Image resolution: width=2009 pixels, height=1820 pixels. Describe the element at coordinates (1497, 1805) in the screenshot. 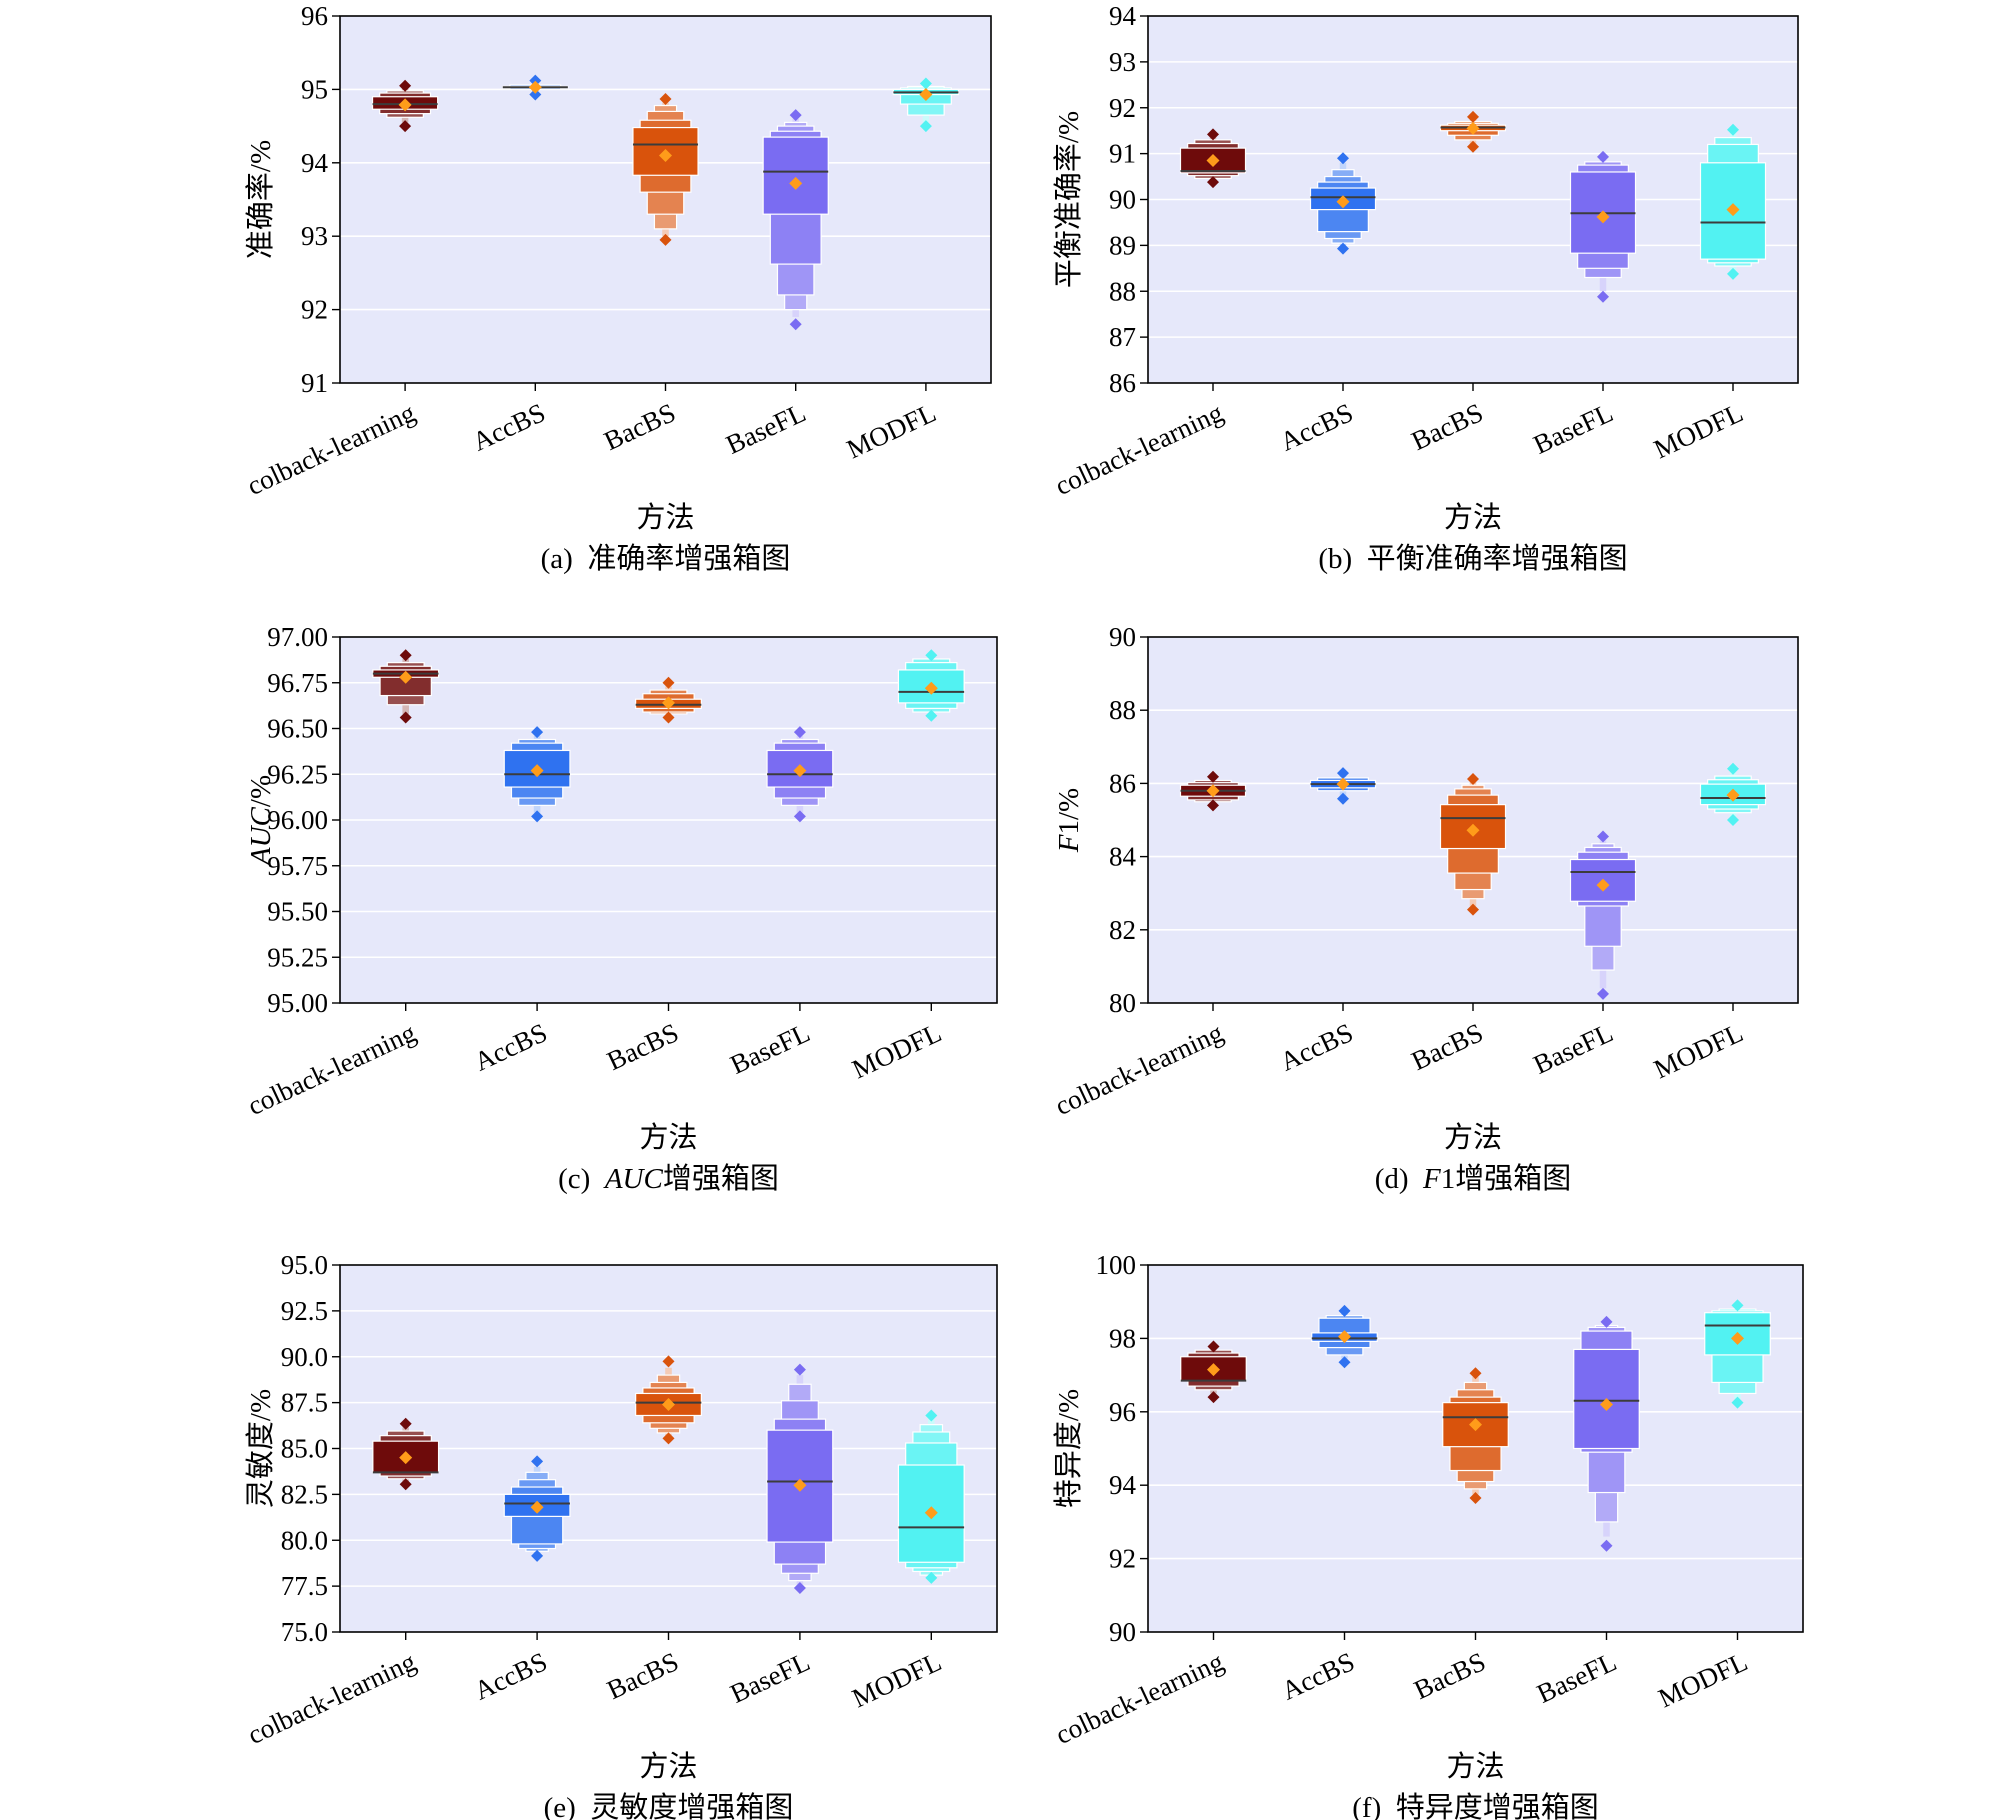

I see `caption-text: 特异度增强箱图` at that location.